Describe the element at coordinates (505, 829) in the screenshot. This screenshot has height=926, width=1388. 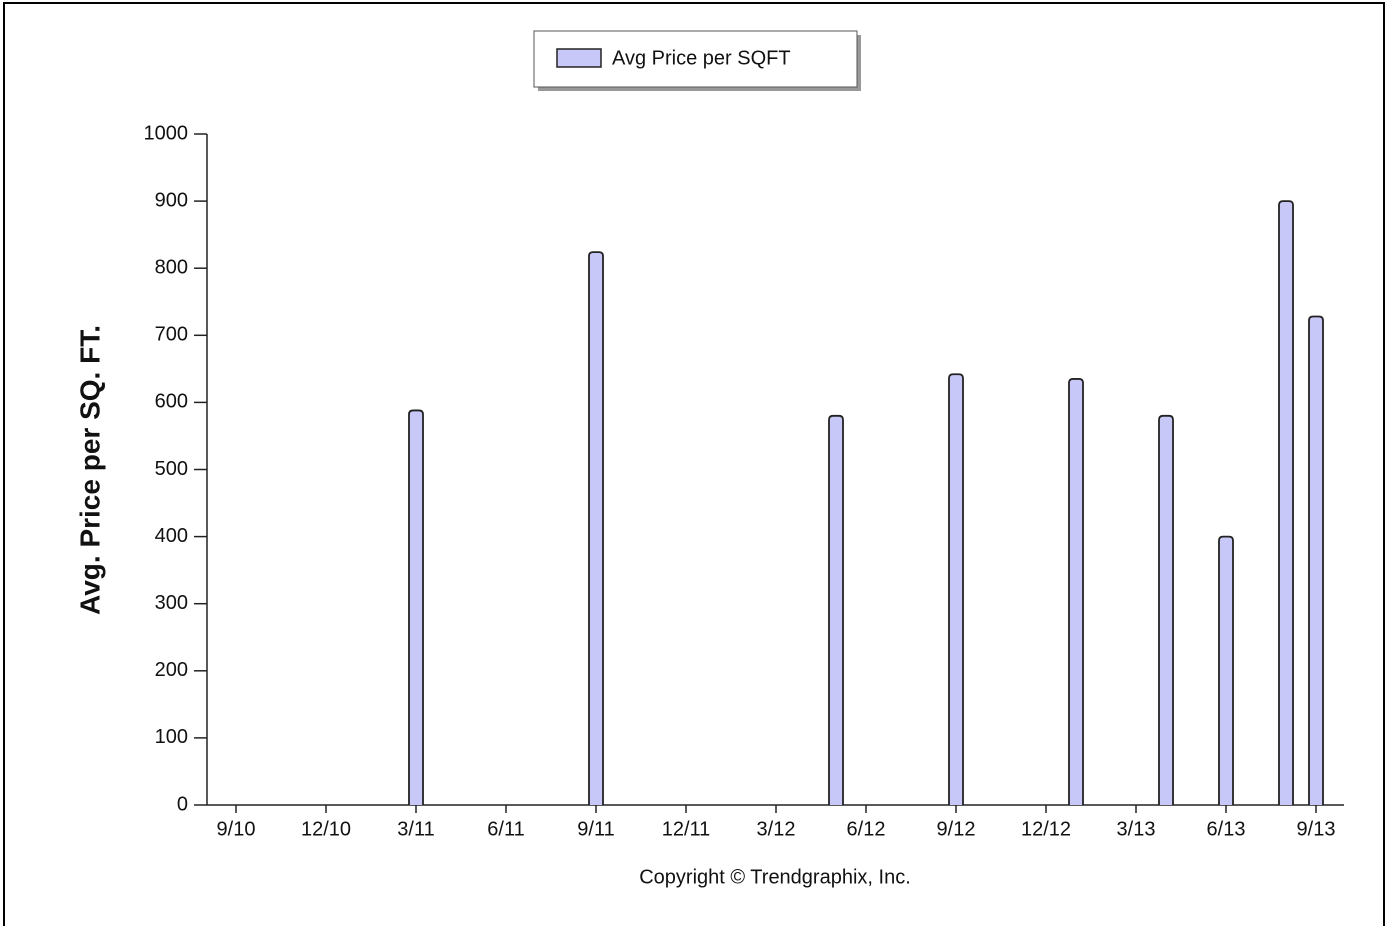
I see `x-tick-label: 6/11` at that location.